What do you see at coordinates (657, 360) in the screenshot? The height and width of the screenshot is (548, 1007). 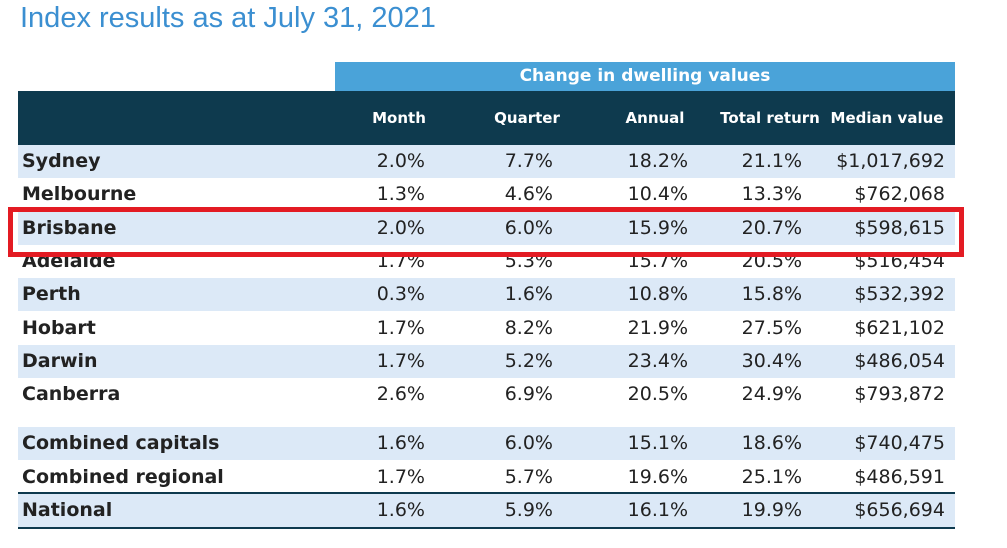 I see `cell-value: 23.4%` at bounding box center [657, 360].